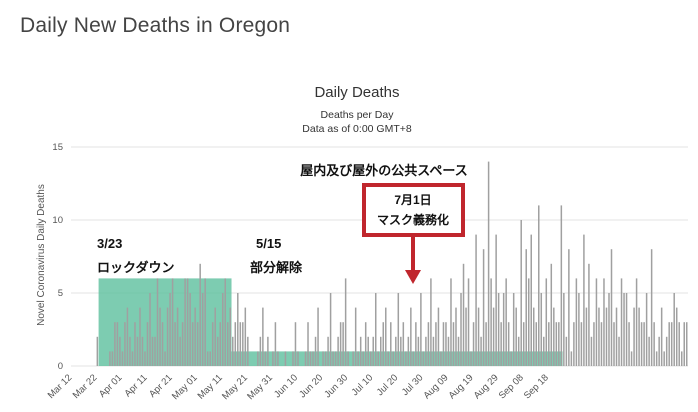 The image size is (698, 412). I want to click on mask-mandate-label: マスク義務化, so click(413, 219).